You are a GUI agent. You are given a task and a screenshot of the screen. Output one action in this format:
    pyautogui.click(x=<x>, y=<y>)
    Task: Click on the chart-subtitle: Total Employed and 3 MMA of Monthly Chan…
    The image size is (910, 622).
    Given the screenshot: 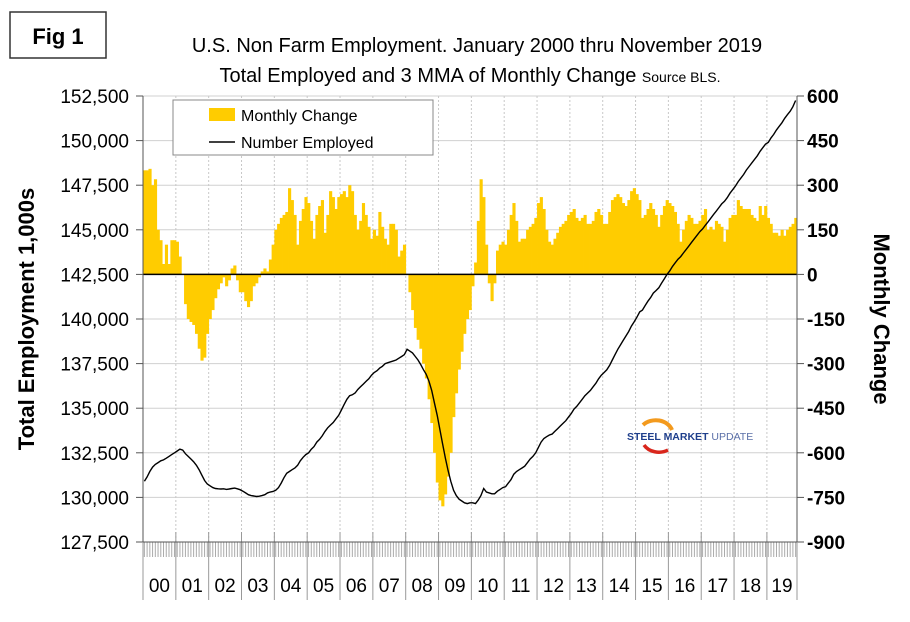 What is the action you would take?
    pyautogui.click(x=427, y=76)
    